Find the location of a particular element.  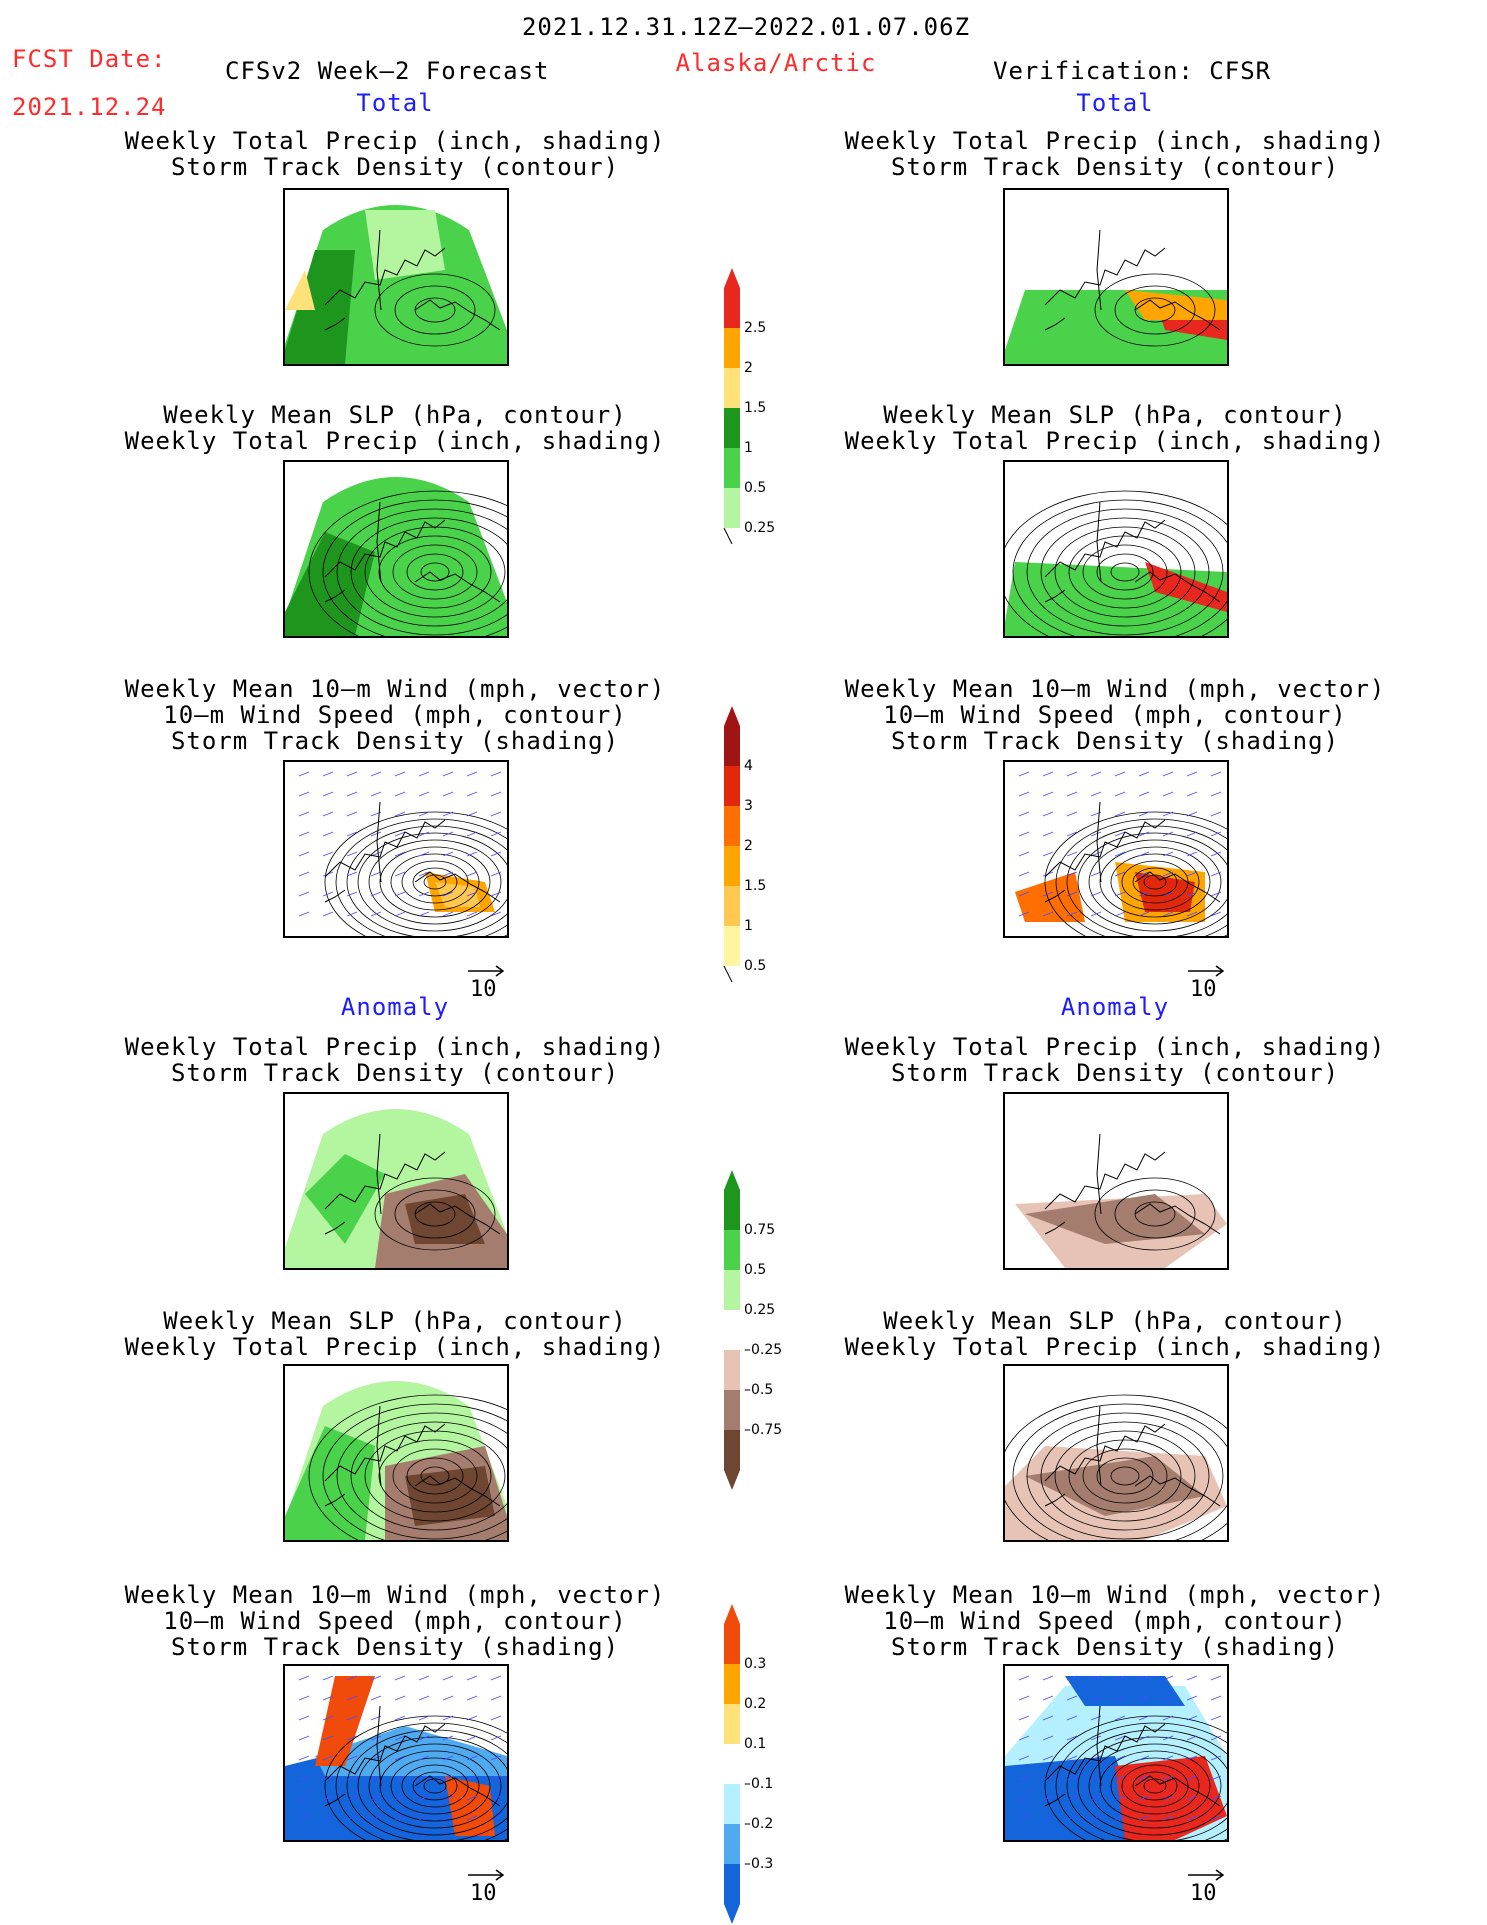

colorbar-storm-density-anomaly: 0.3 0.2 0.1 –0.1 –0.2 –0.3 is located at coordinates (765, 1764).